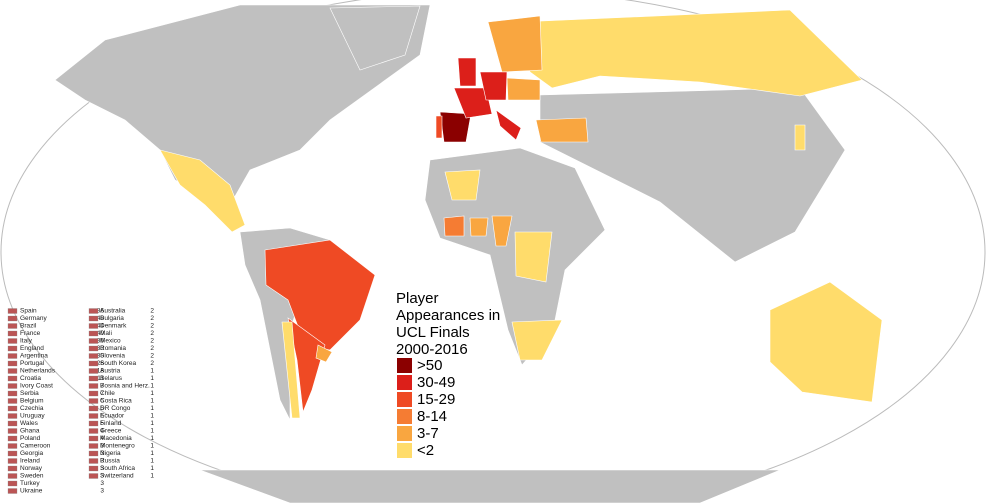  Describe the element at coordinates (110, 341) in the screenshot. I see `country-name: Mexico` at that location.